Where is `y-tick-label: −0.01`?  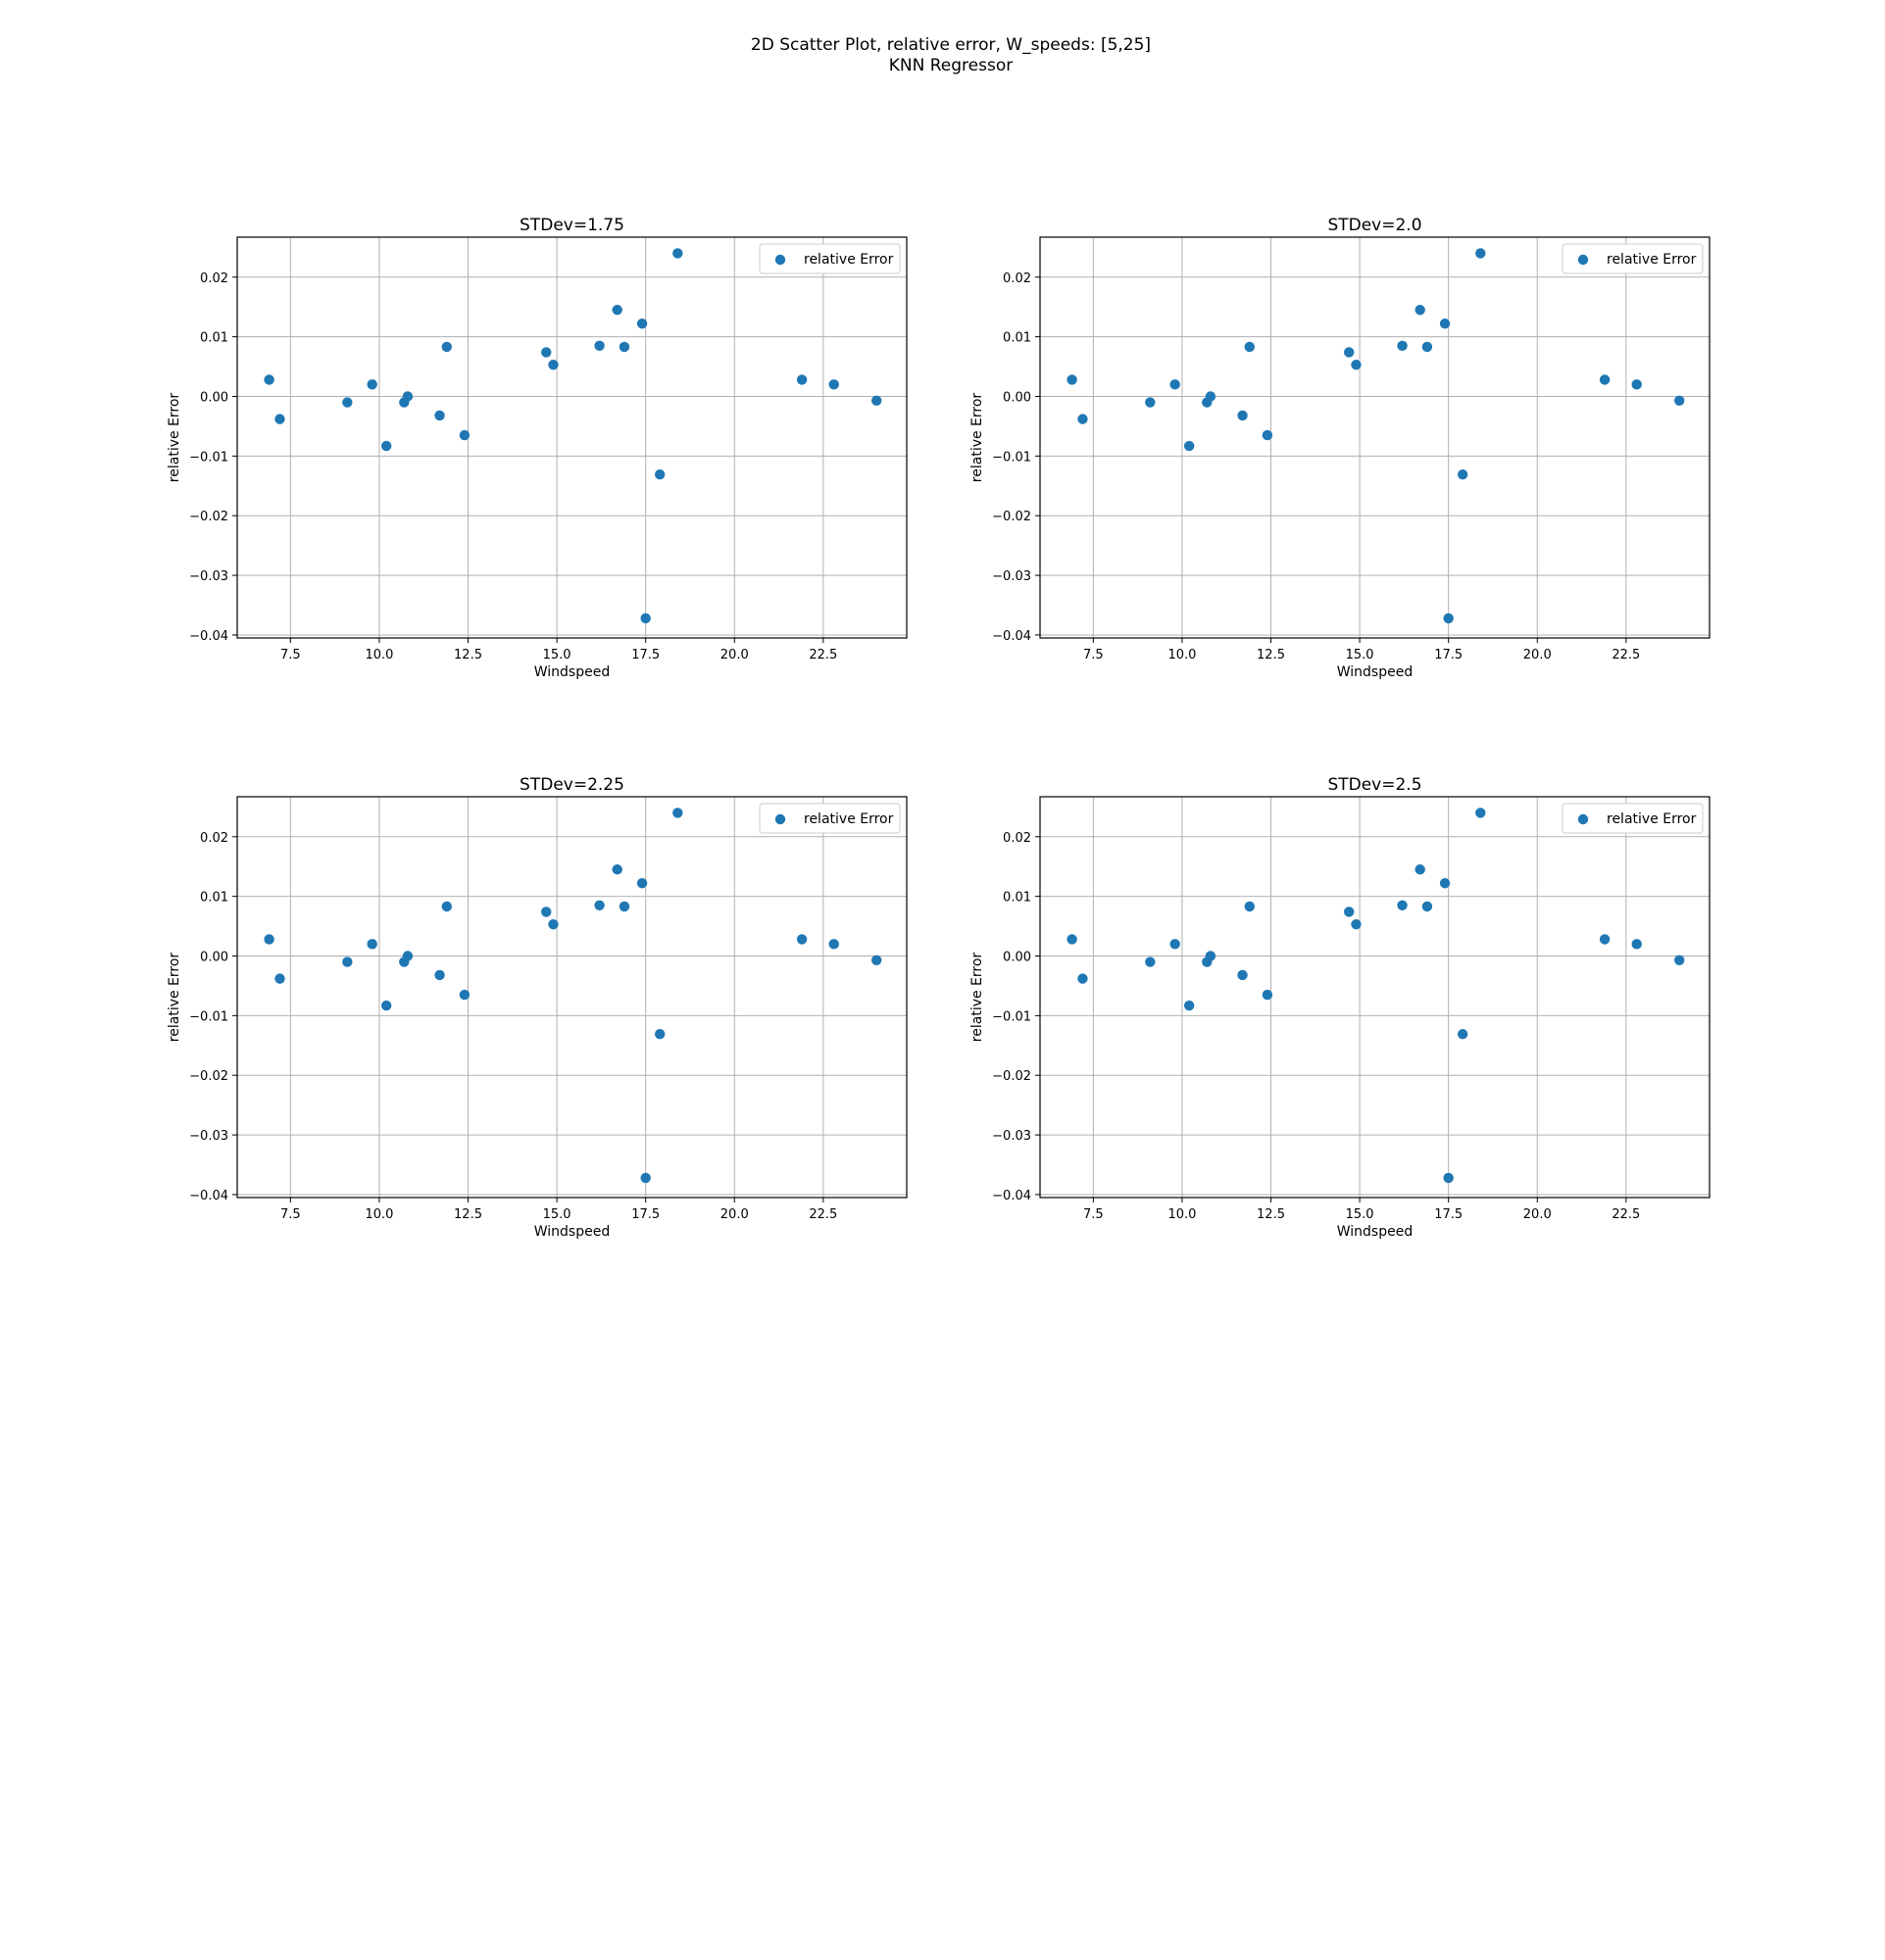
y-tick-label: −0.01 is located at coordinates (208, 1016).